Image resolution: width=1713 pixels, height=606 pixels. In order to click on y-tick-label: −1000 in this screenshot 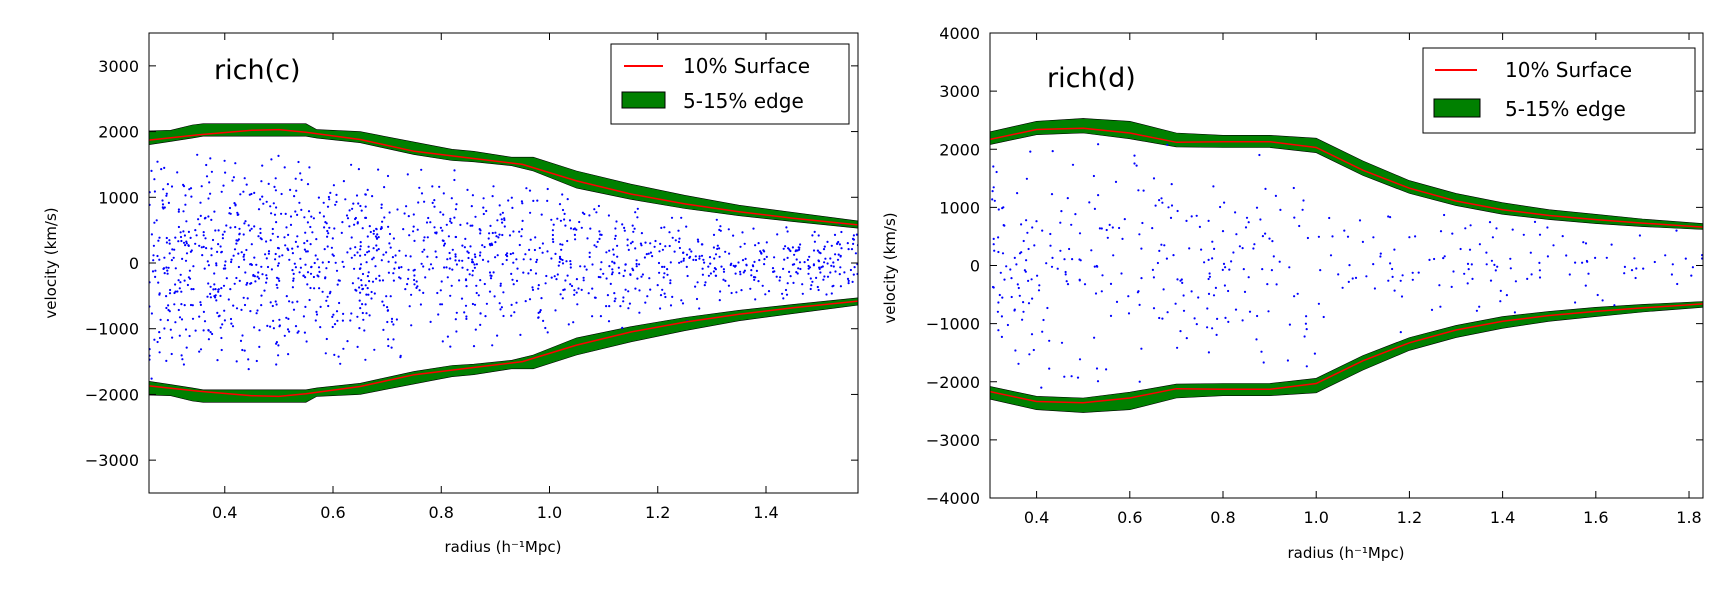, I will do `click(953, 324)`.